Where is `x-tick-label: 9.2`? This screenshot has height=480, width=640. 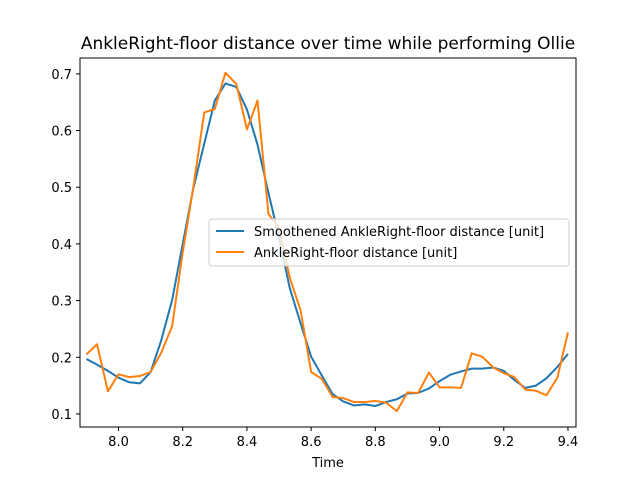 x-tick-label: 9.2 is located at coordinates (503, 442).